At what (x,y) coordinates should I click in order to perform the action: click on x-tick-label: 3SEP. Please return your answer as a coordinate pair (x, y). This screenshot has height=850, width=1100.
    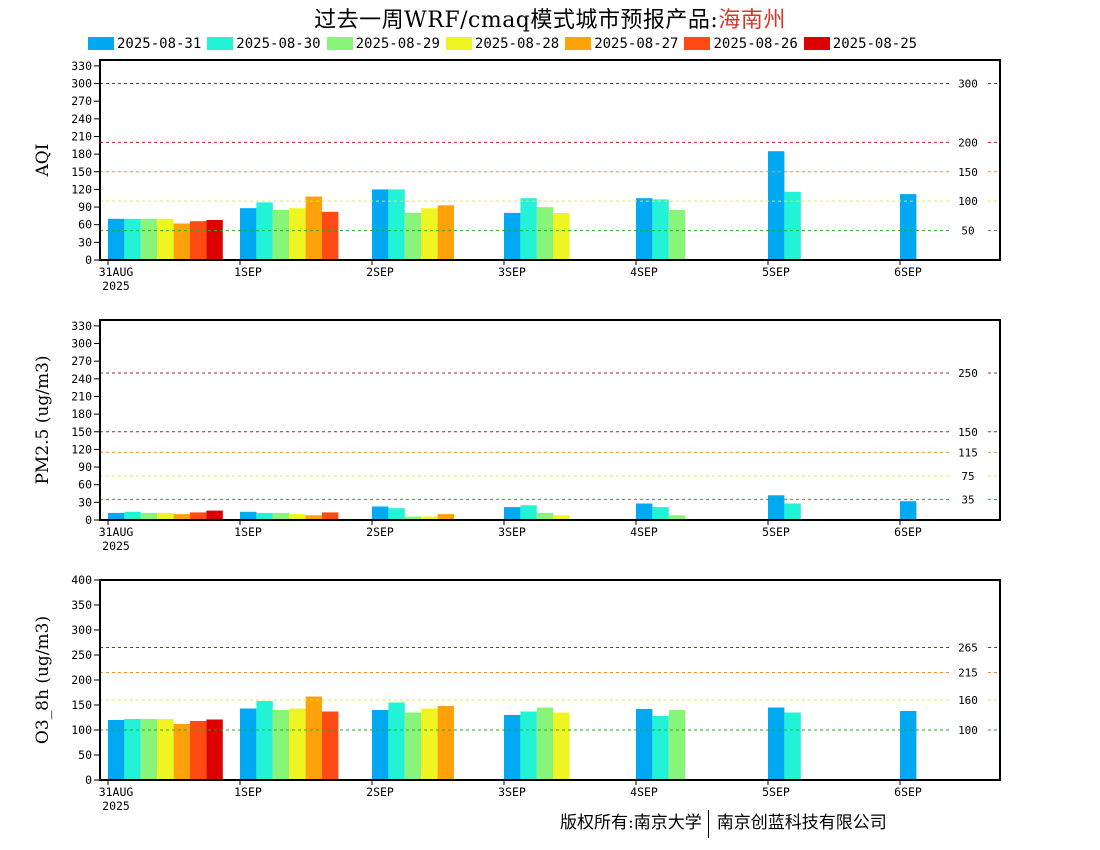
    Looking at the image, I should click on (512, 272).